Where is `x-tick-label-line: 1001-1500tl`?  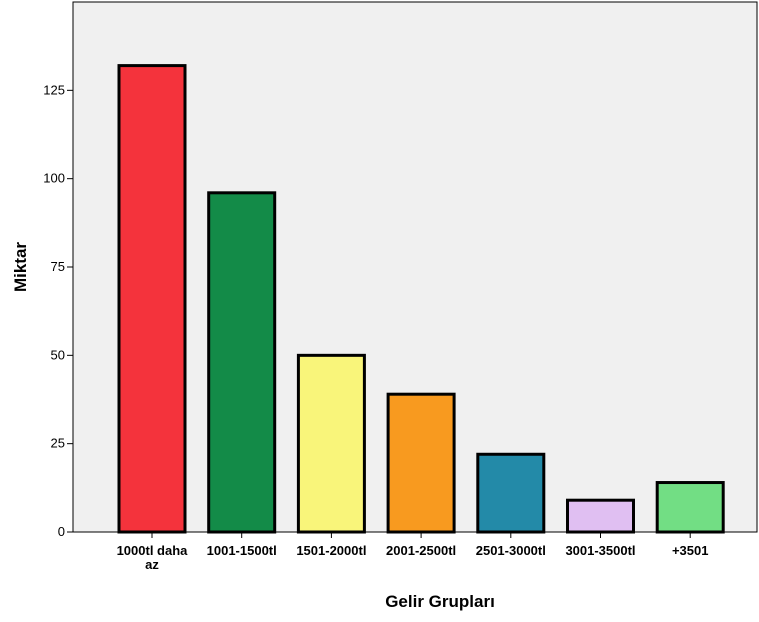
x-tick-label-line: 1001-1500tl is located at coordinates (242, 550).